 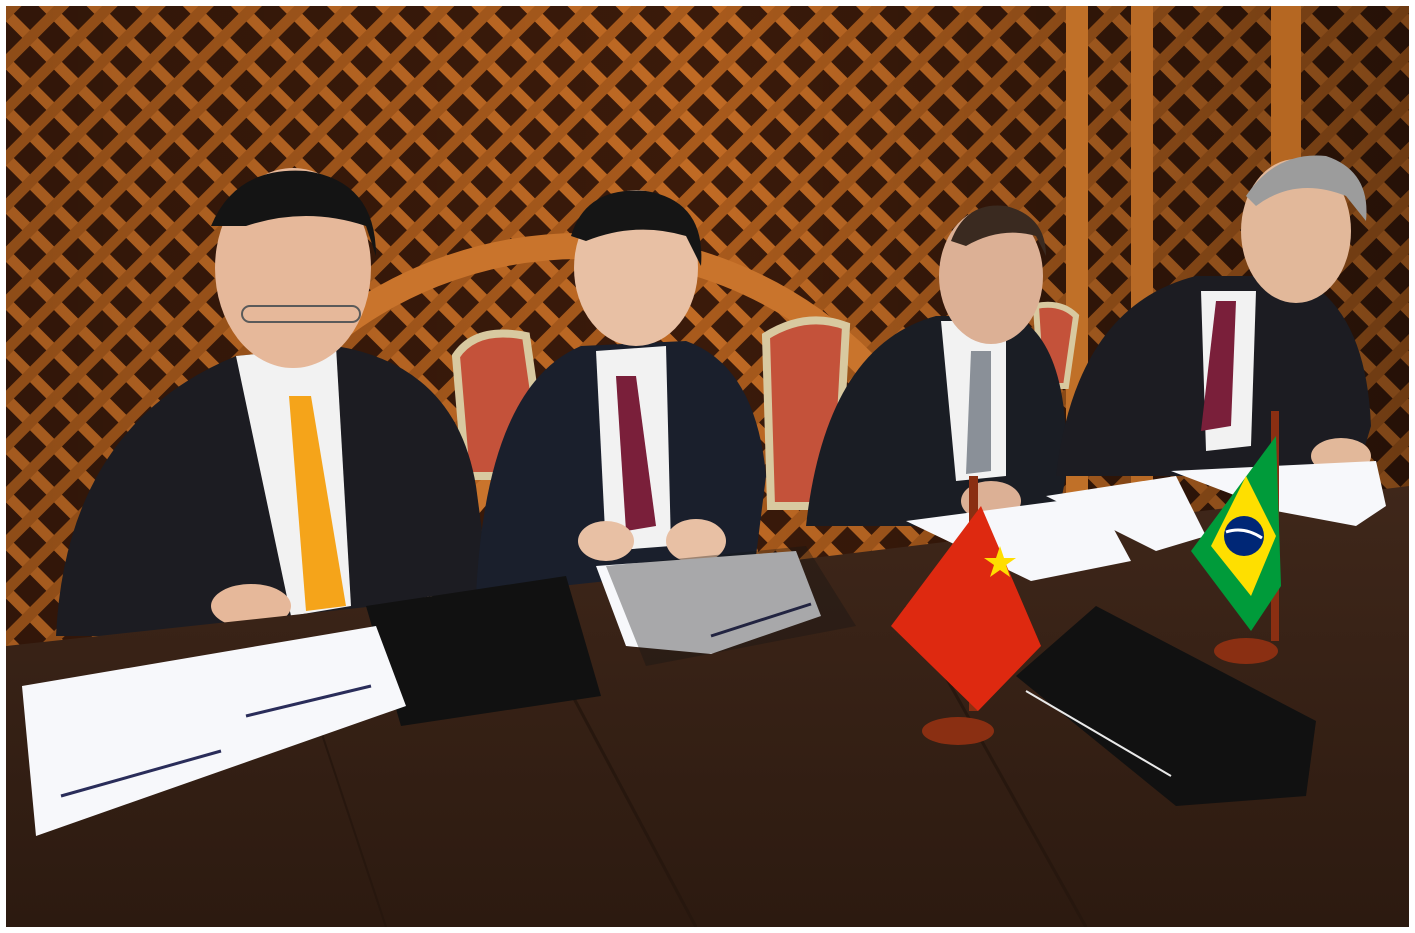 What do you see at coordinates (1236, 537) in the screenshot?
I see `brazil-flag-icon` at bounding box center [1236, 537].